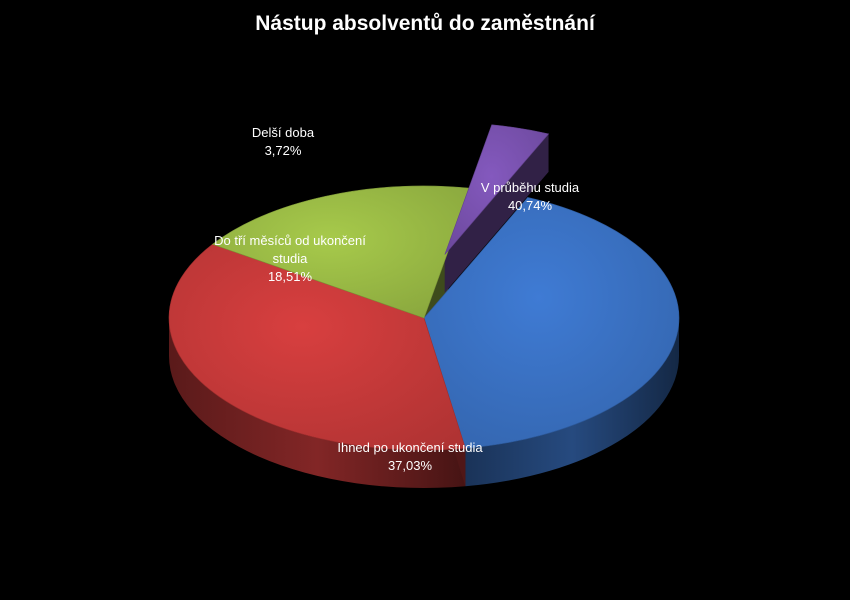 This screenshot has height=600, width=850. I want to click on slice-label-1: Ihned po ukončení studia 37,03%, so click(410, 456).